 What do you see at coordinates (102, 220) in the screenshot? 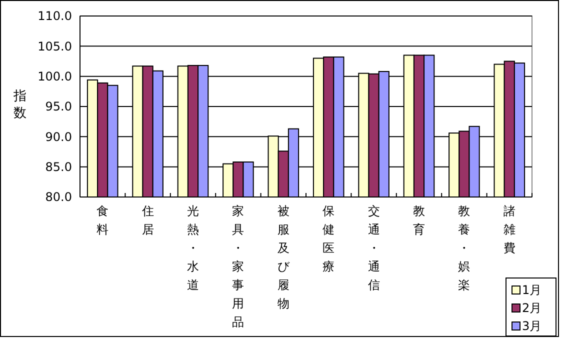
I see `x-tick-label: 食料` at bounding box center [102, 220].